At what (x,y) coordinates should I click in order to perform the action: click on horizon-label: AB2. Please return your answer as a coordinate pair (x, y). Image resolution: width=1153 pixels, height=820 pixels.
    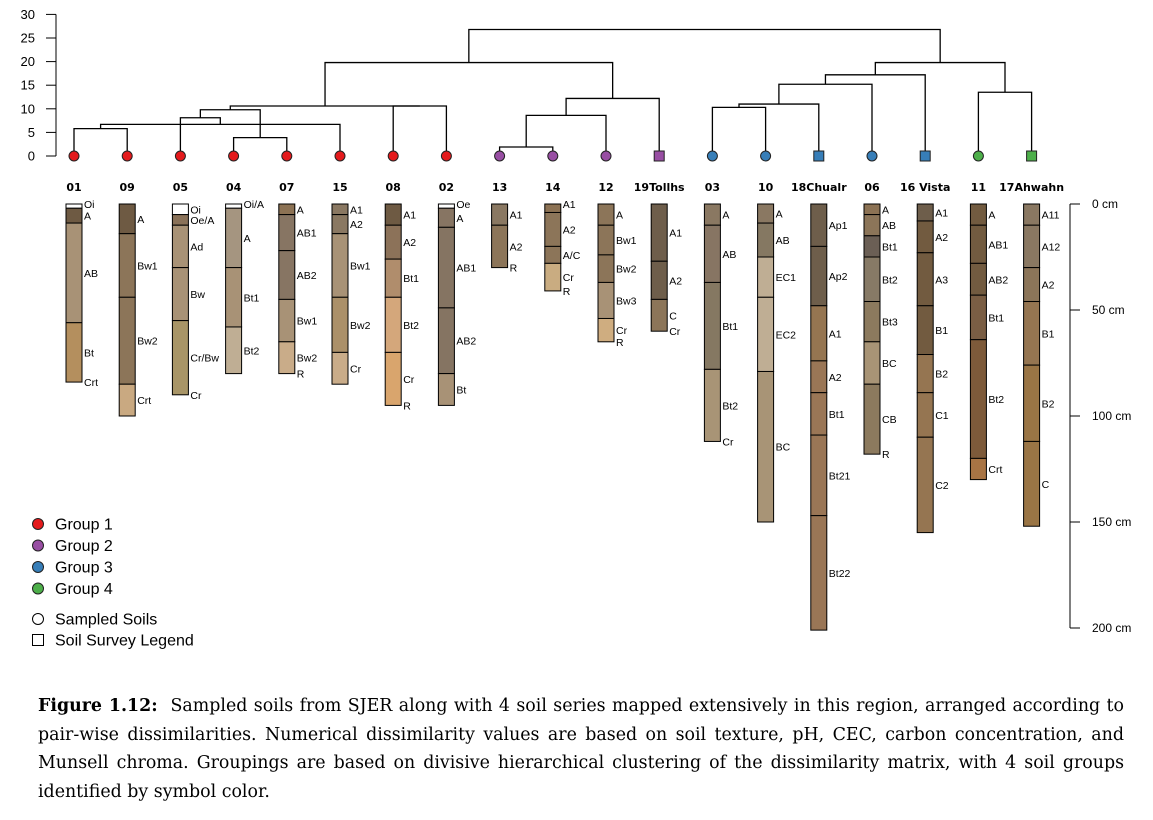
    Looking at the image, I should click on (998, 280).